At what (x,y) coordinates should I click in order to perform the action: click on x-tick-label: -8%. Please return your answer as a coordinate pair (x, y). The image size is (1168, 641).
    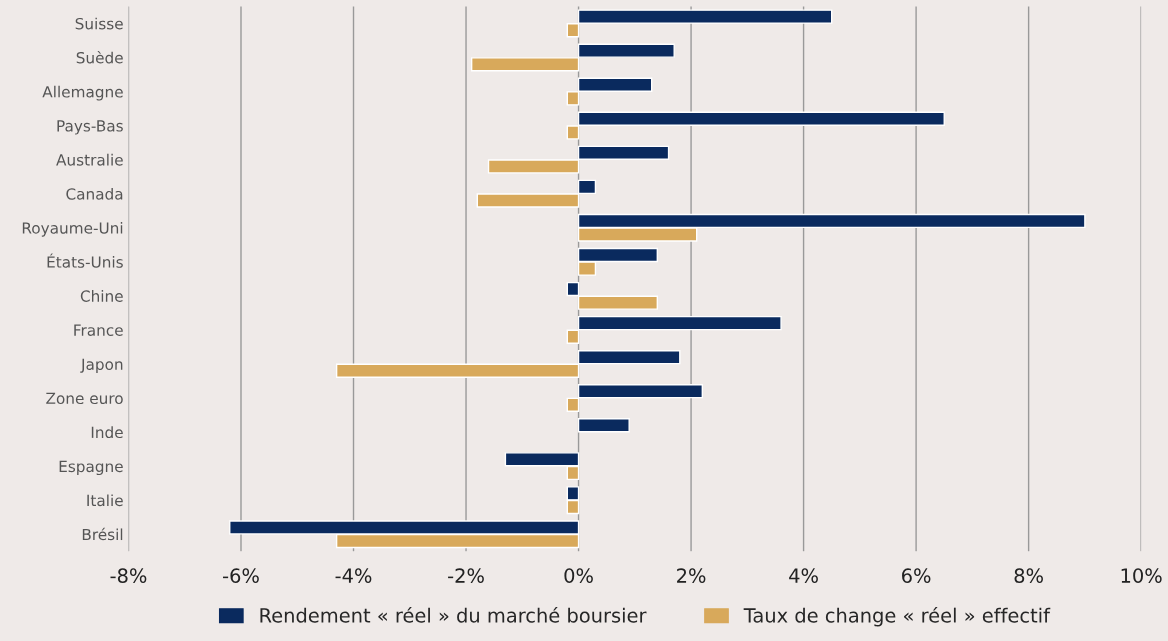
    Looking at the image, I should click on (128, 575).